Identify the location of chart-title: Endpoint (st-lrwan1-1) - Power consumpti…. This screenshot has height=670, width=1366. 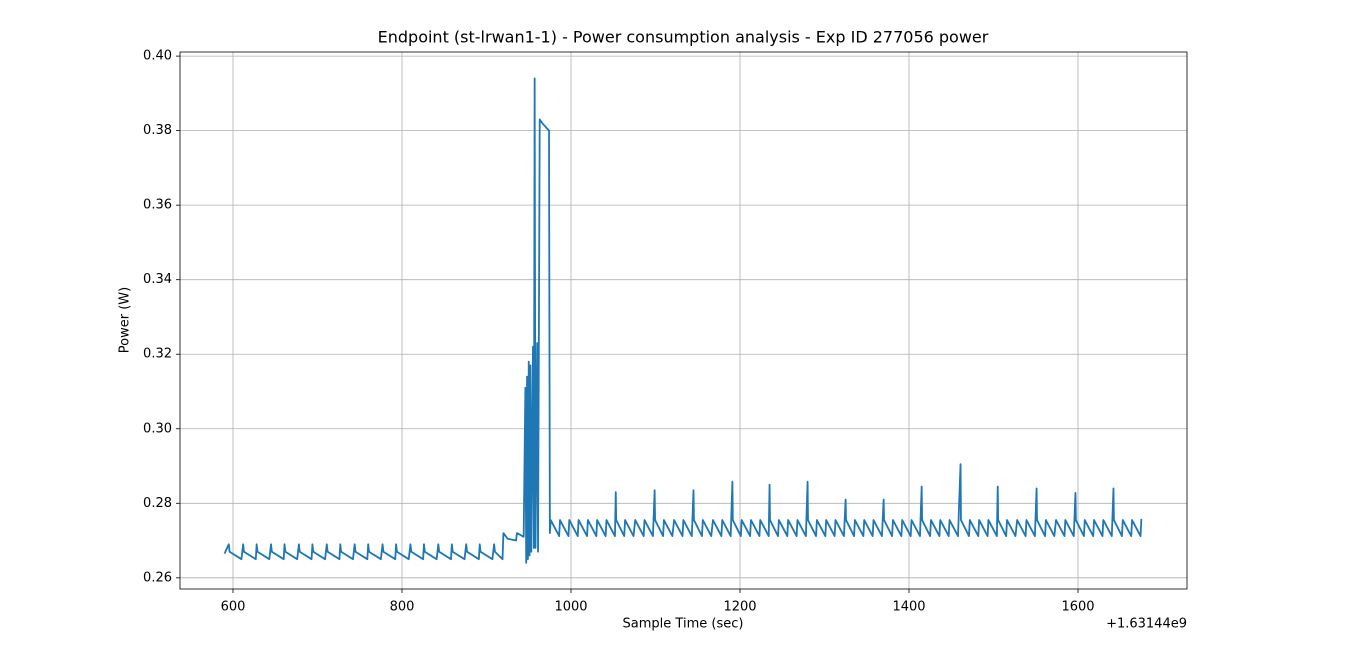
(683, 37).